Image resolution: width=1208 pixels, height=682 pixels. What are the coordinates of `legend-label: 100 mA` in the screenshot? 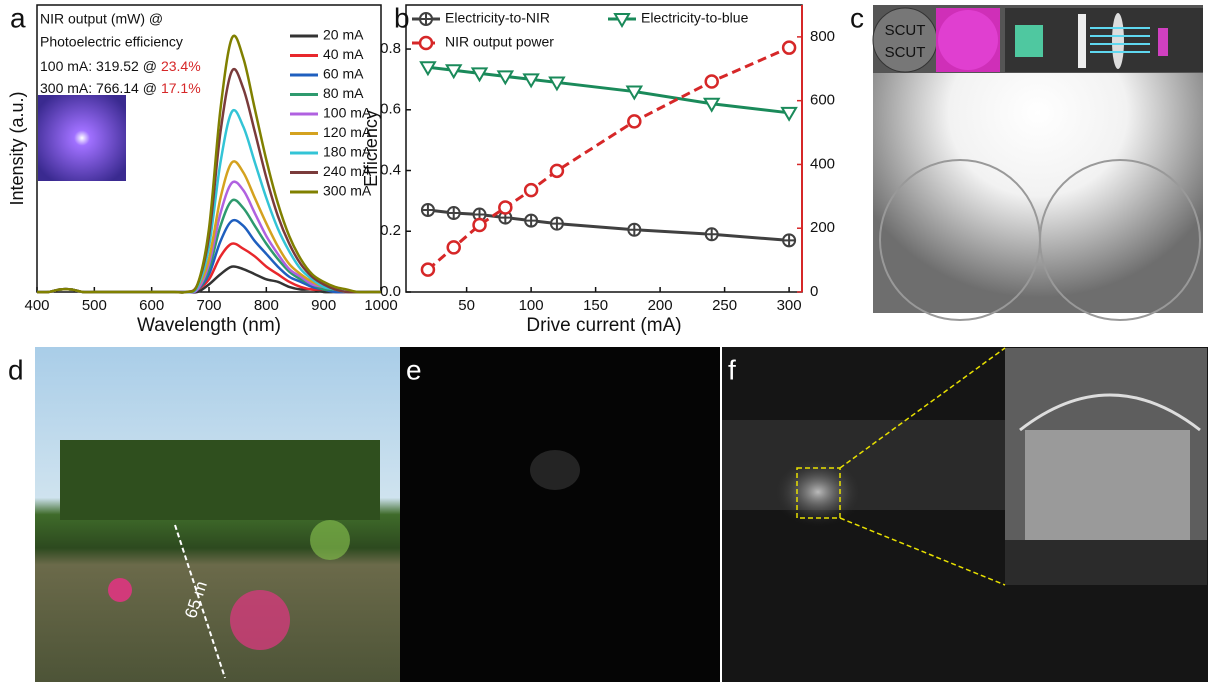 It's located at (347, 113).